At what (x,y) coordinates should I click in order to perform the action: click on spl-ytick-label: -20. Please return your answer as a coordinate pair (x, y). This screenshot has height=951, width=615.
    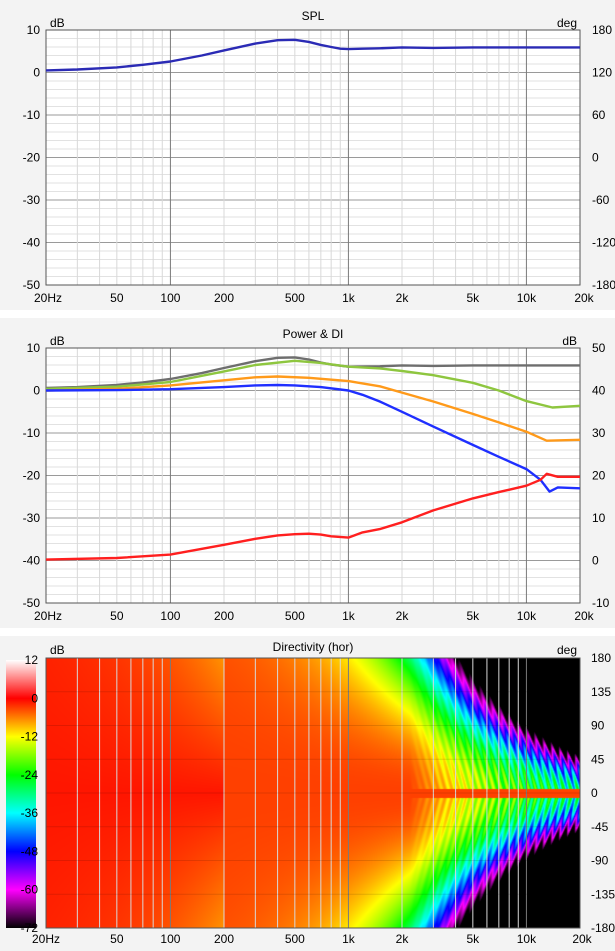
    Looking at the image, I should click on (32, 158).